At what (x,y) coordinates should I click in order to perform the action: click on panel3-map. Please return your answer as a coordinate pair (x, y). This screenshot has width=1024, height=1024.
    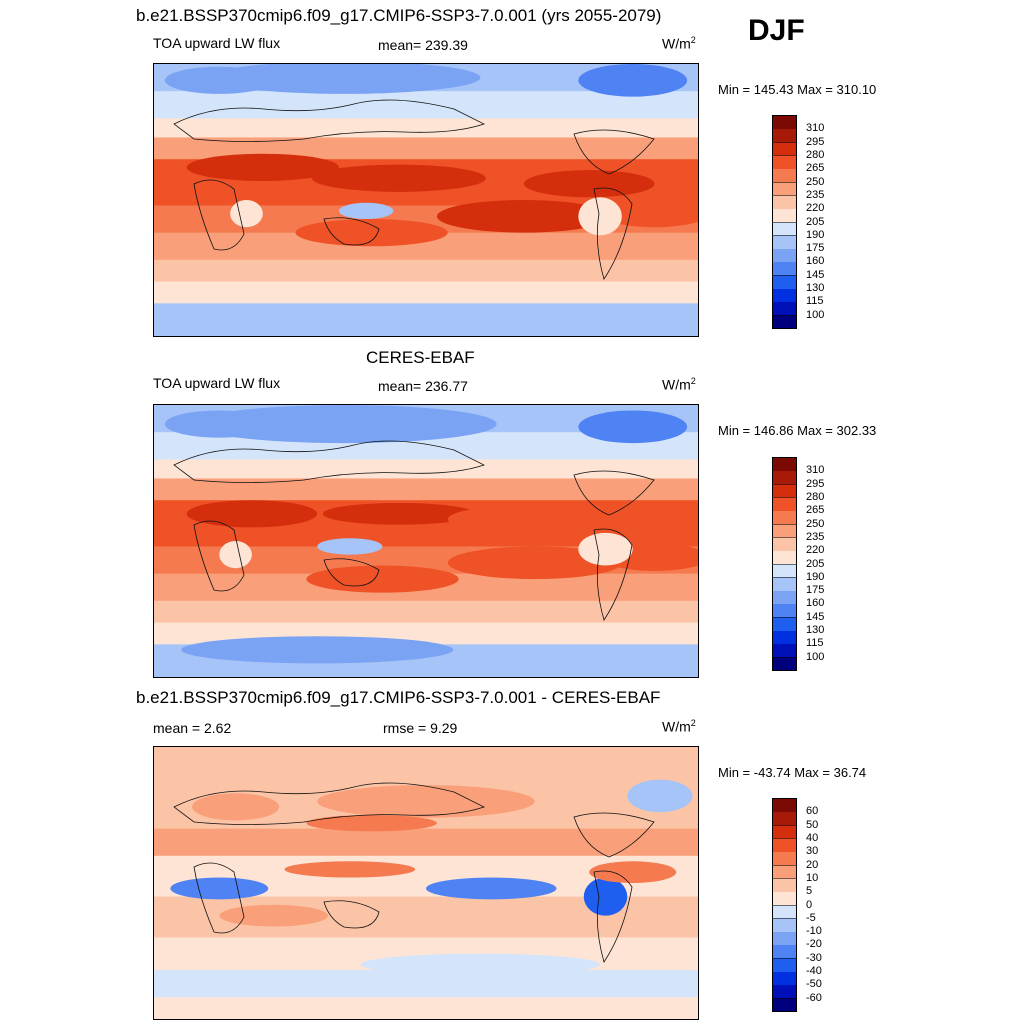
    Looking at the image, I should click on (426, 883).